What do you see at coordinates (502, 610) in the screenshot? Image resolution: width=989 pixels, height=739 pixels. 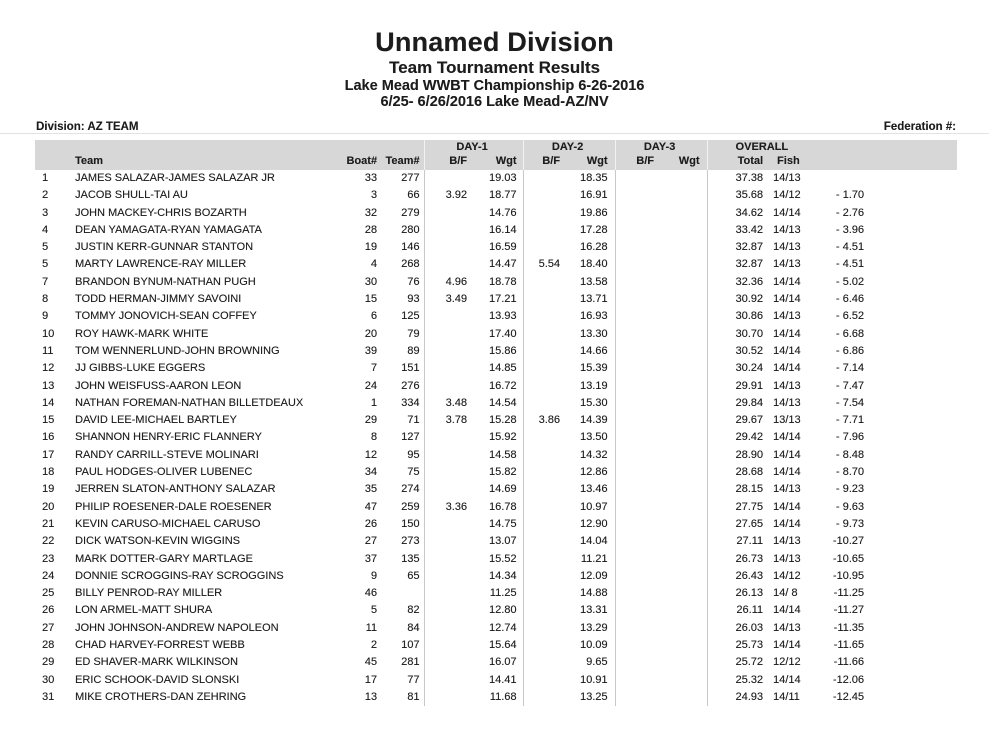 I see `day1-weight-cell: 12.80` at bounding box center [502, 610].